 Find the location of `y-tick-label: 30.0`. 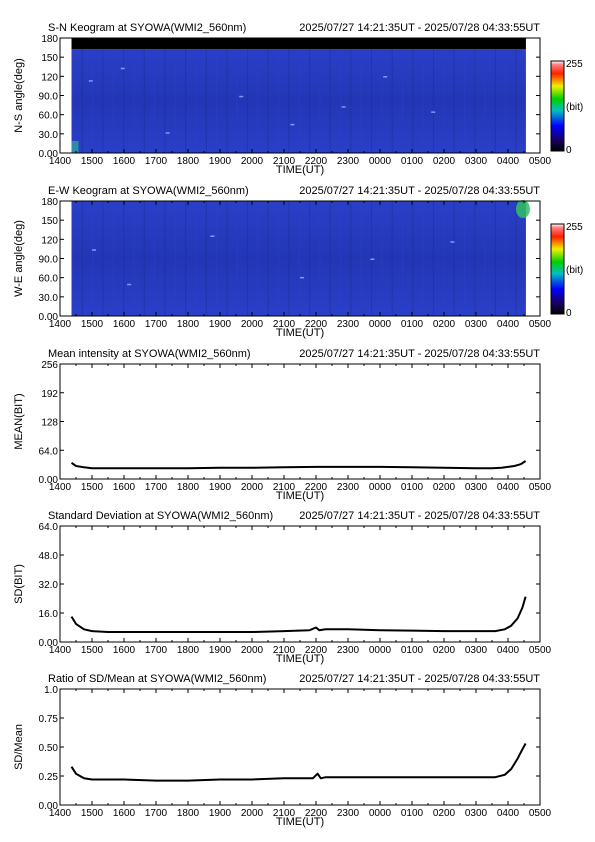

y-tick-label: 30.0 is located at coordinates (49, 298).